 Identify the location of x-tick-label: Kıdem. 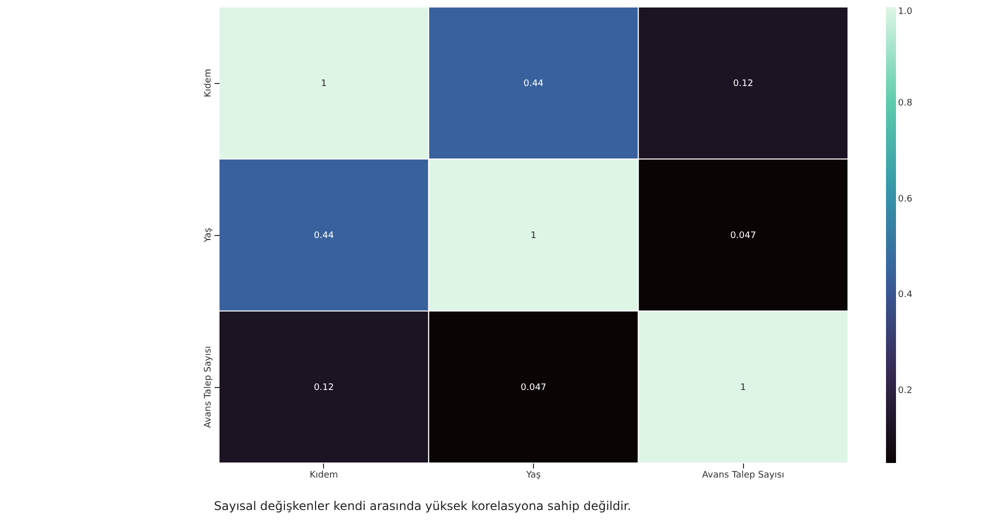
(324, 475).